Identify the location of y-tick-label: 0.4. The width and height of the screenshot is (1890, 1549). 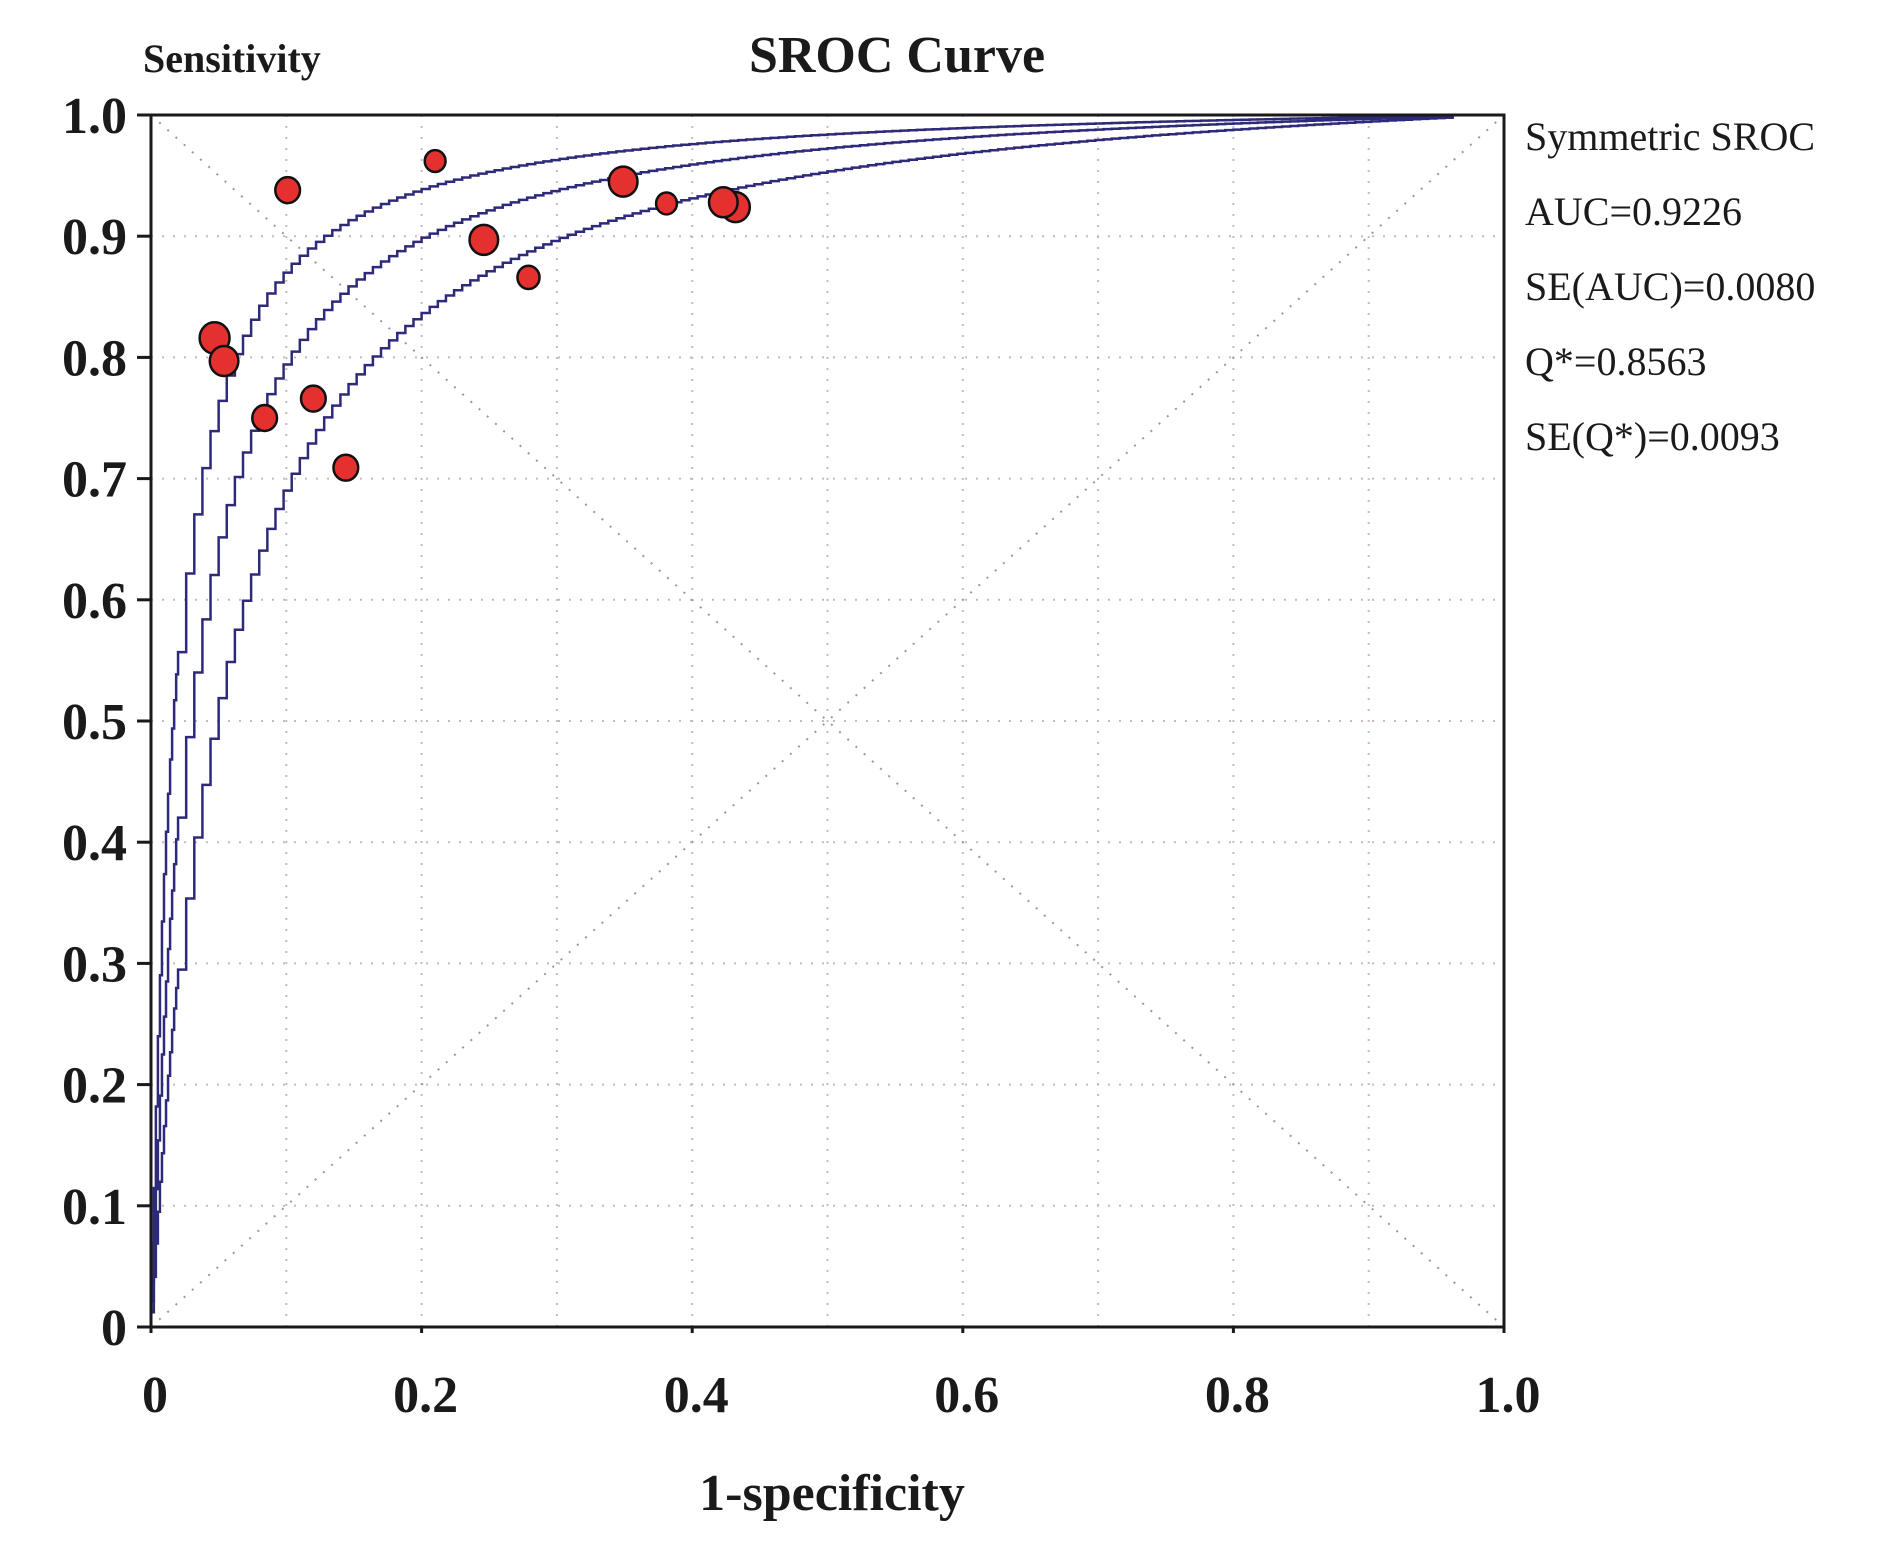
(94, 843).